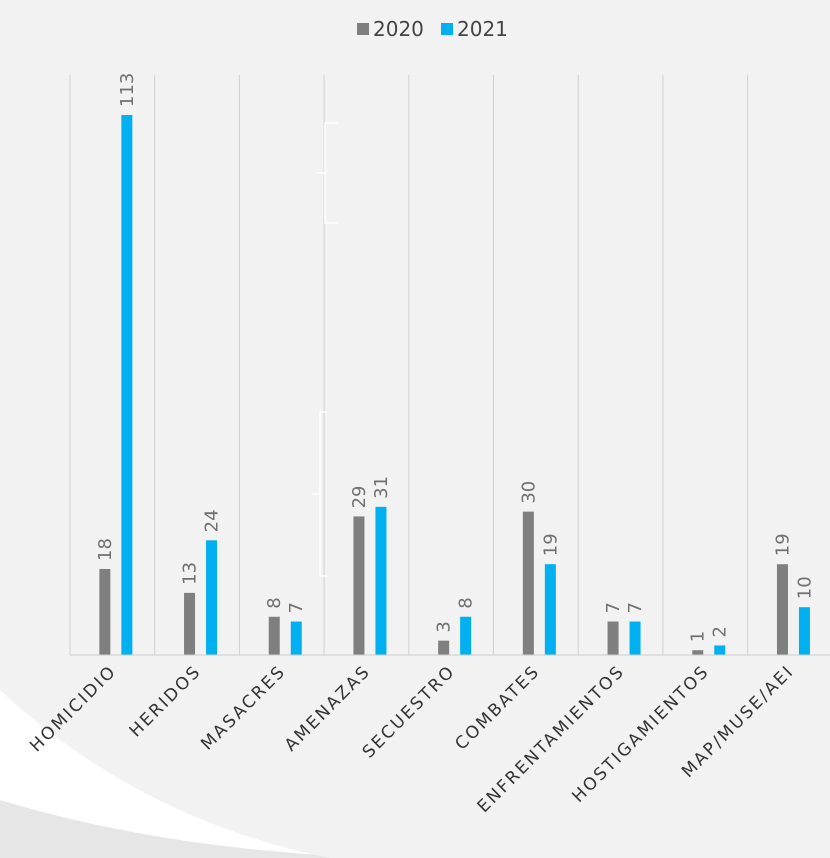  What do you see at coordinates (466, 602) in the screenshot?
I see `value-label-secuestro-2021: 8` at bounding box center [466, 602].